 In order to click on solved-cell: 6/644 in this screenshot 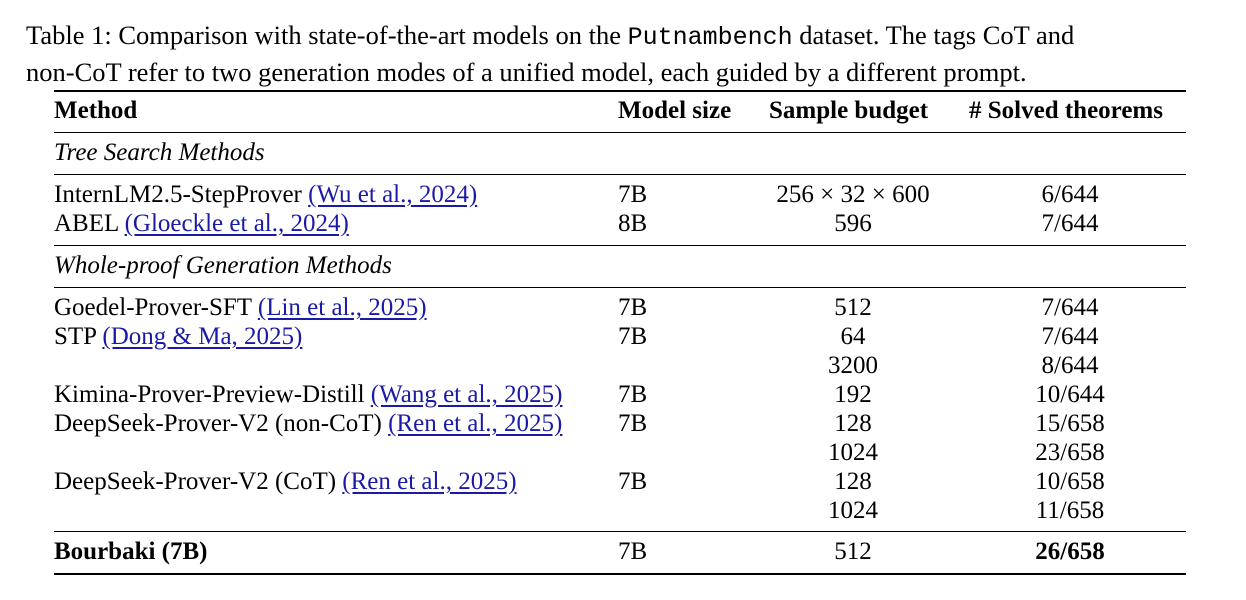, I will do `click(1070, 194)`.